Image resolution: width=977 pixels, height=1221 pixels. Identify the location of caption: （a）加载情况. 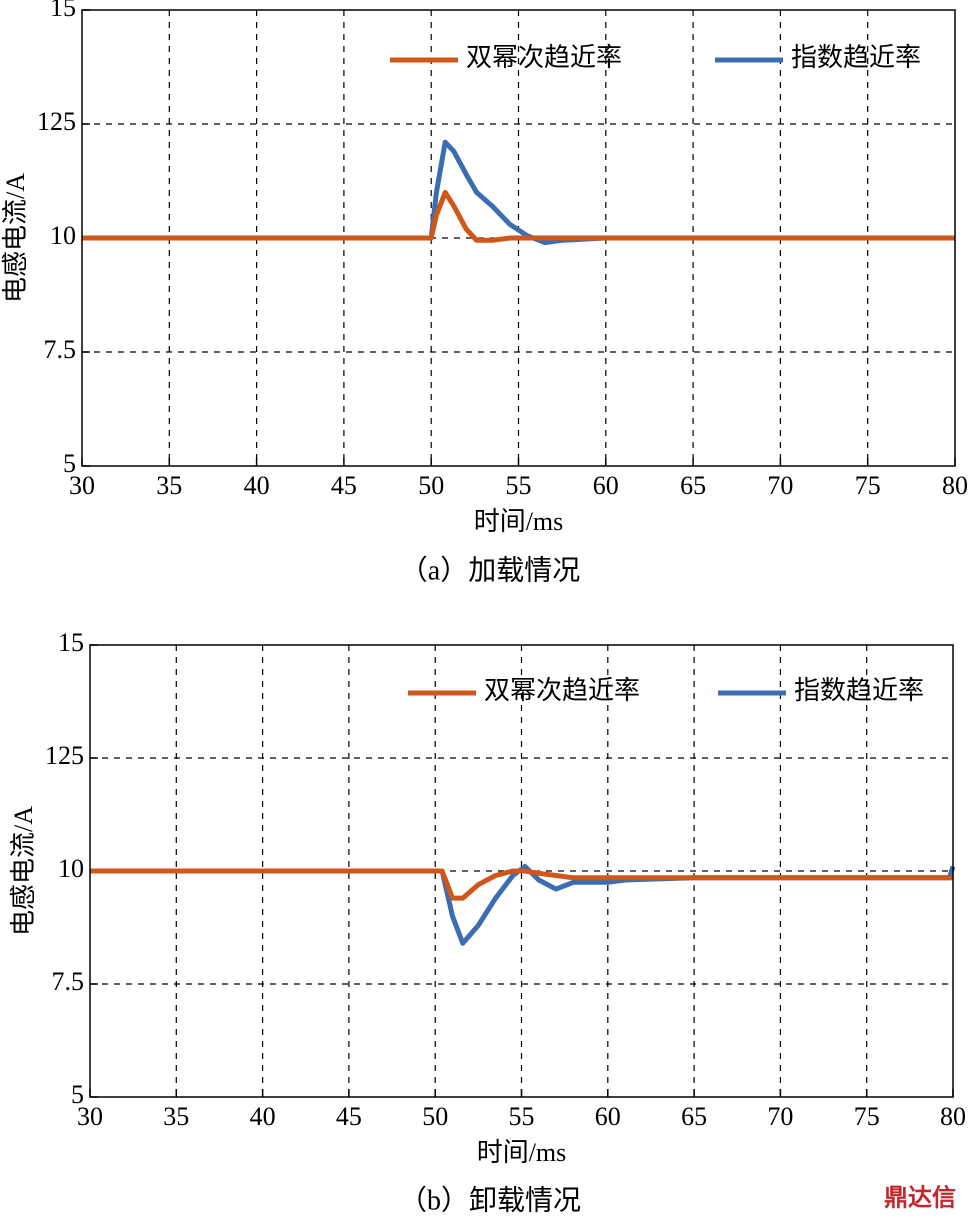
(490, 570).